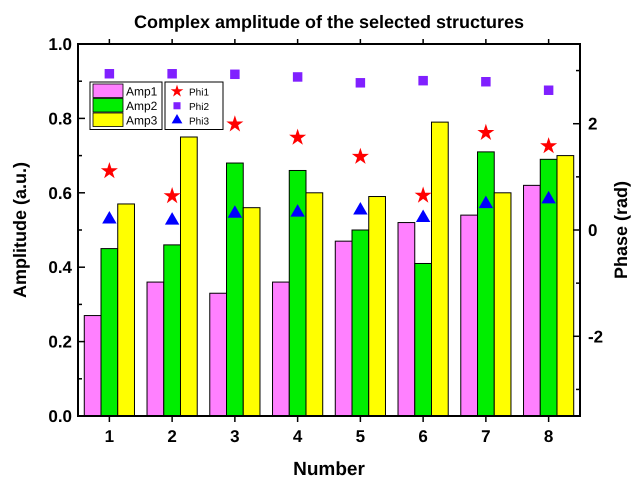 This screenshot has height=480, width=635. What do you see at coordinates (423, 436) in the screenshot?
I see `x-tick-label: 6` at bounding box center [423, 436].